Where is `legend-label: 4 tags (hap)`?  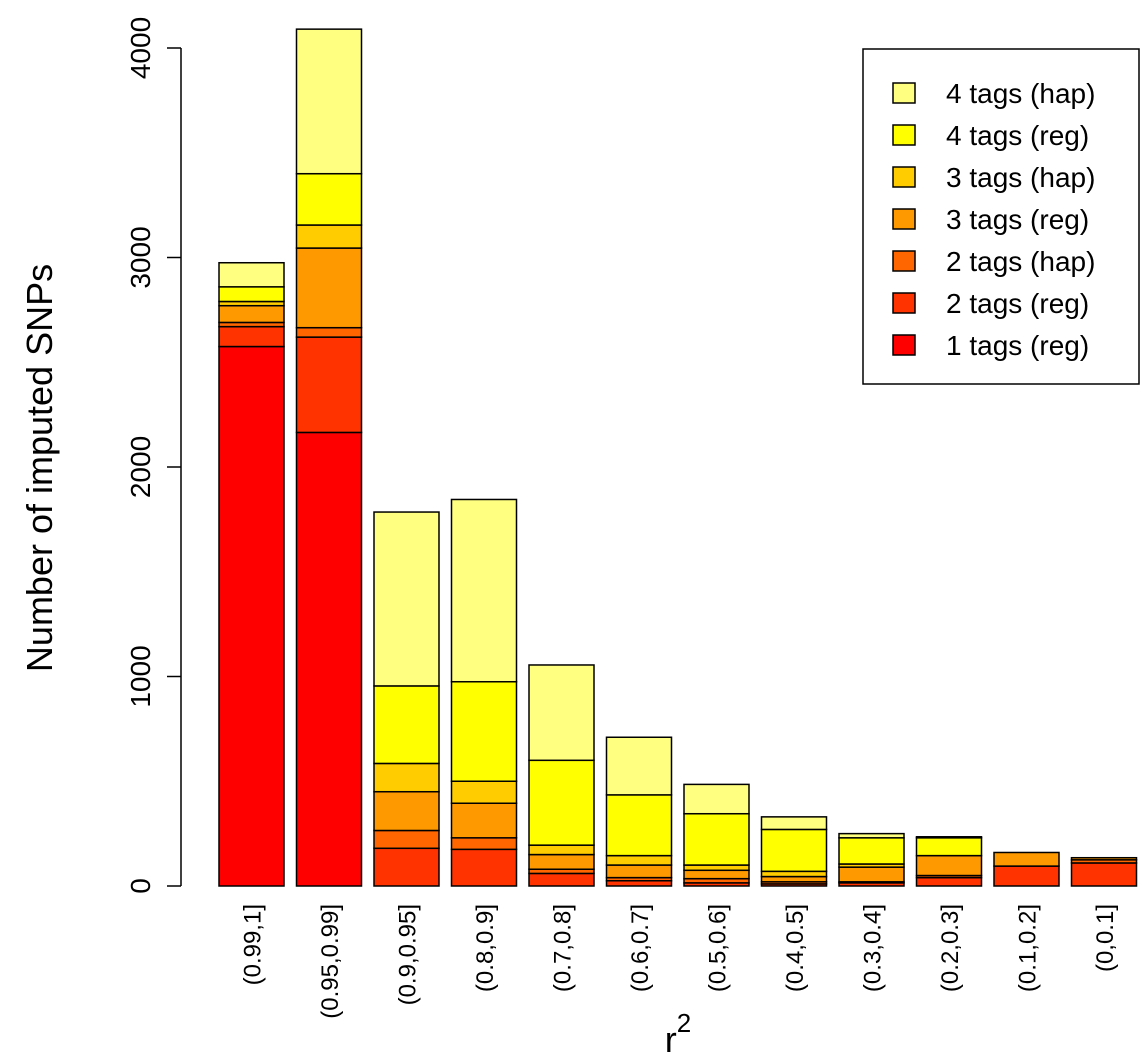
legend-label: 4 tags (hap) is located at coordinates (1020, 93).